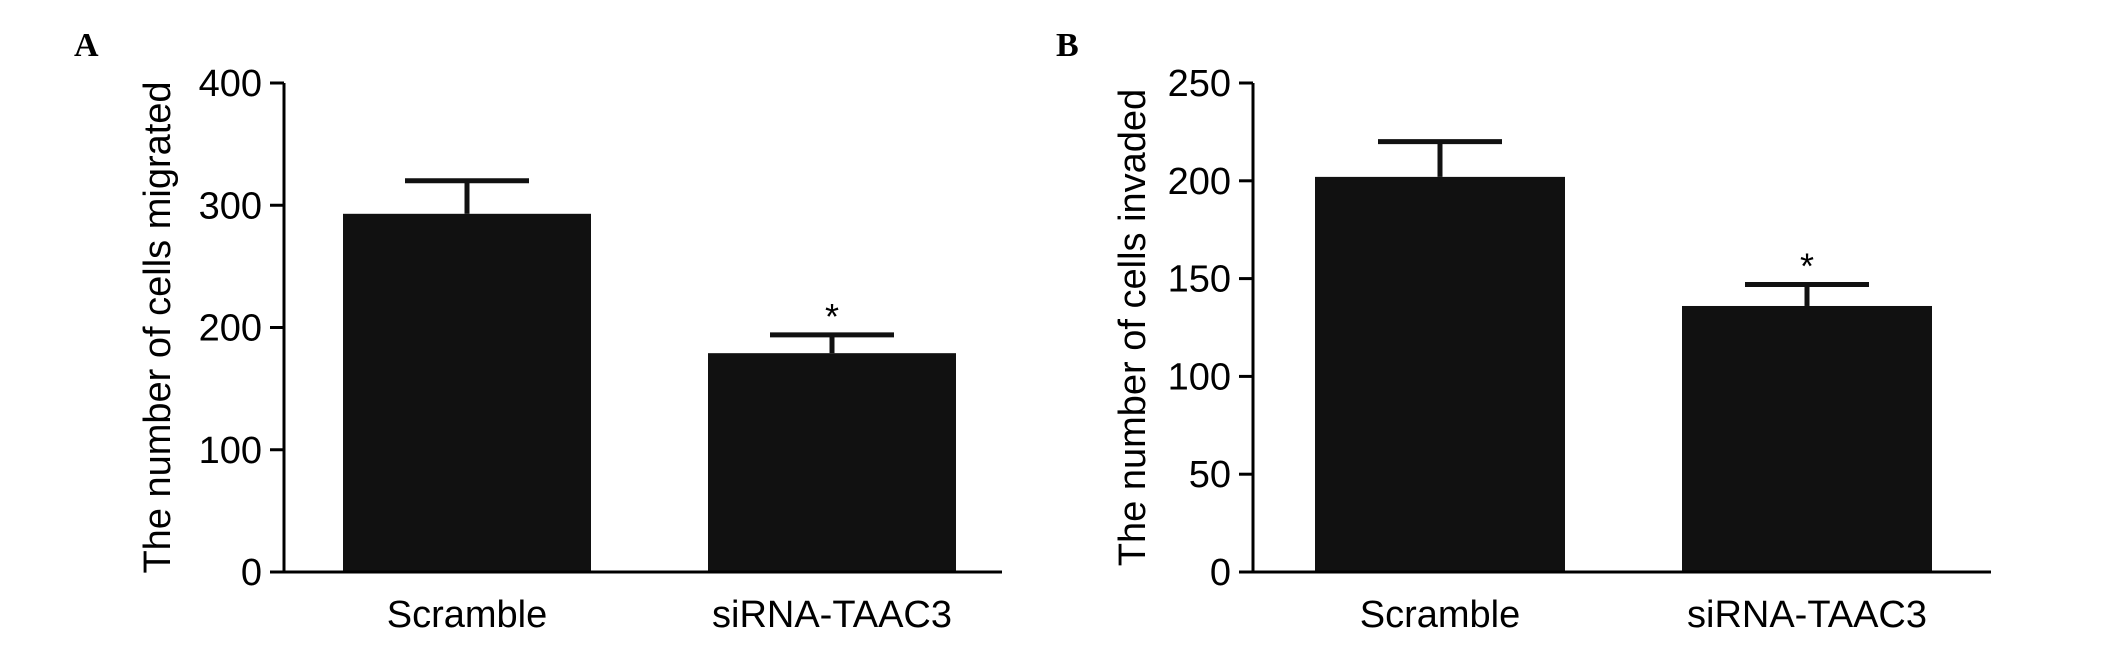 This screenshot has height=657, width=2126. I want to click on panel-a-letter: A, so click(86, 45).